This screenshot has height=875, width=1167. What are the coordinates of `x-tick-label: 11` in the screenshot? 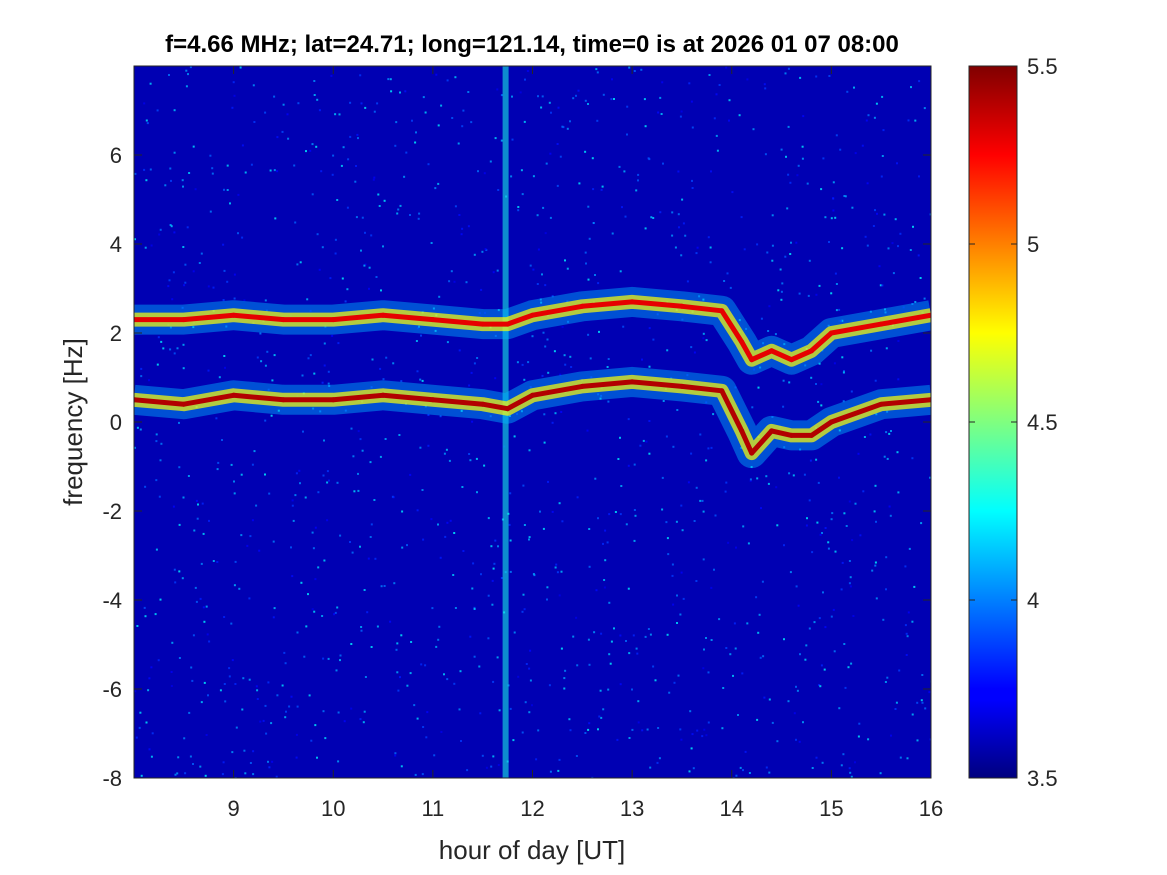 It's located at (432, 808).